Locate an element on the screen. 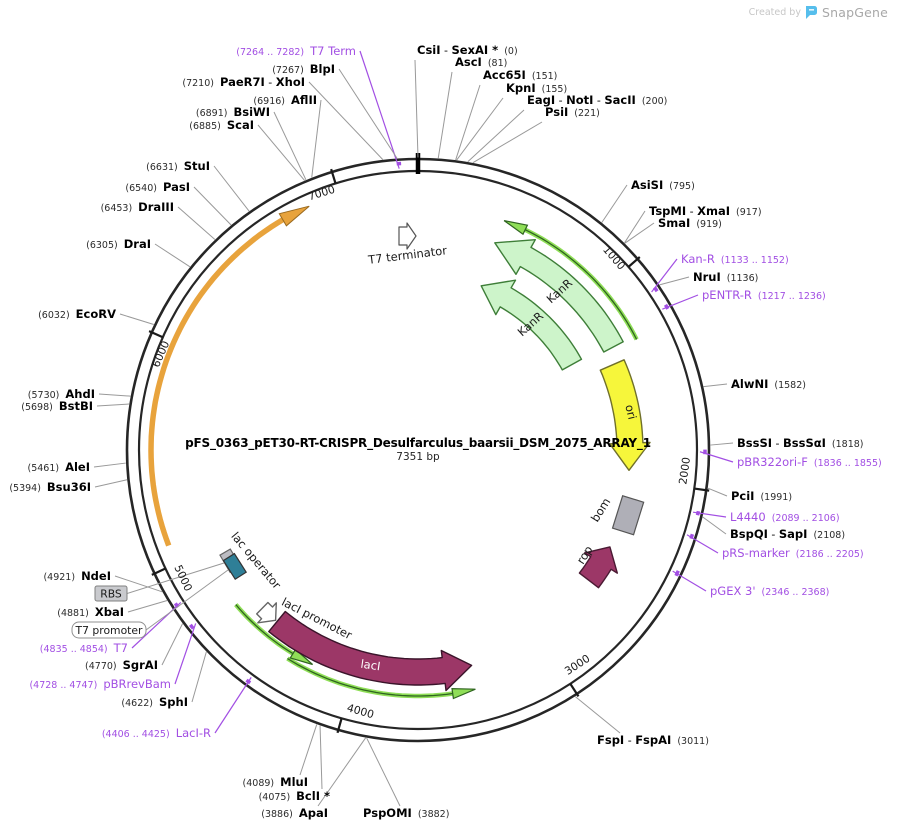 The width and height of the screenshot is (898, 830). leader-AlwNI is located at coordinates (715, 385).